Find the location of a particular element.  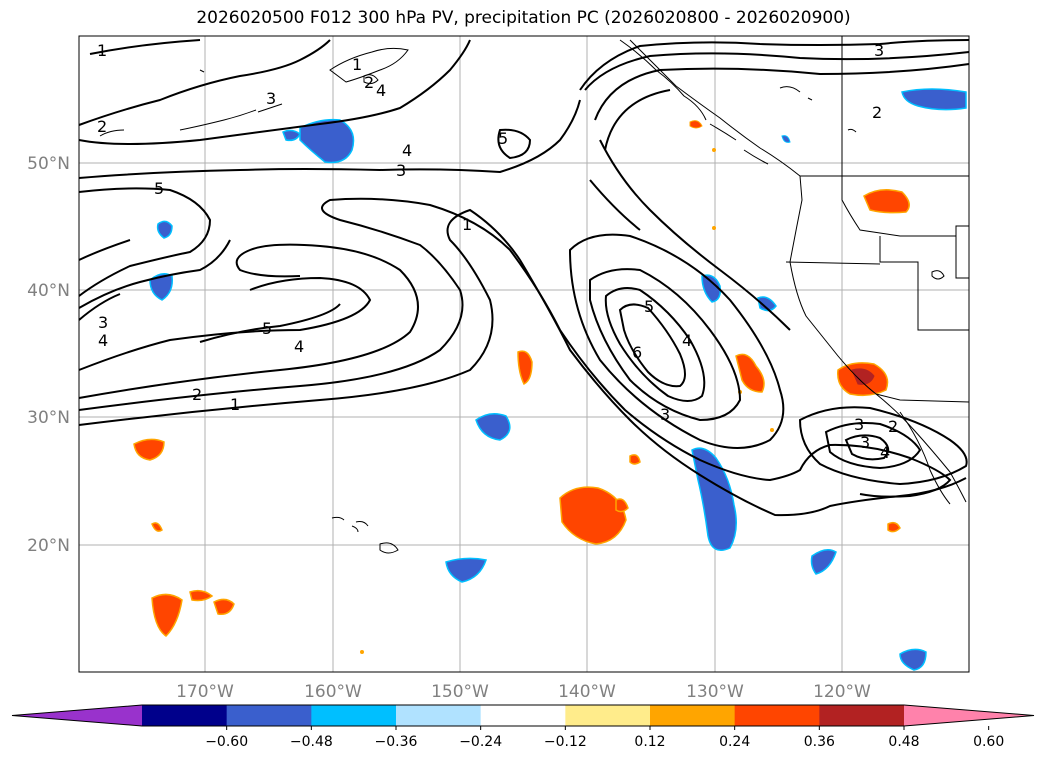

colorbar-tick-label: 0.36 is located at coordinates (819, 742).